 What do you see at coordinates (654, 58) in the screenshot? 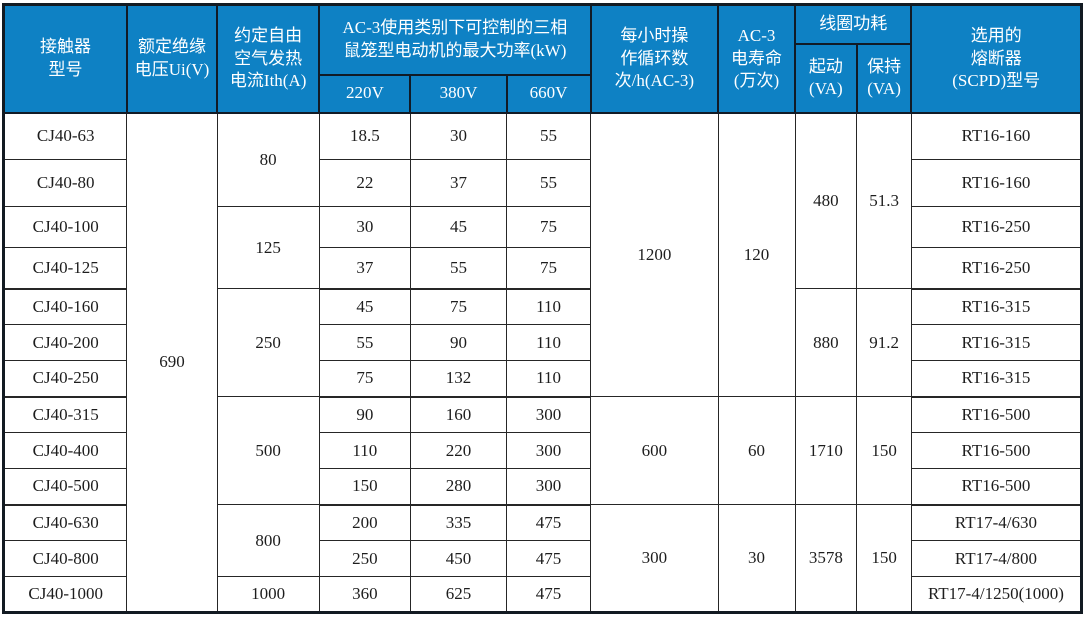
I see `header-ops-per-hour: 每小时操 作循环数 次/h(AC-3)` at bounding box center [654, 58].